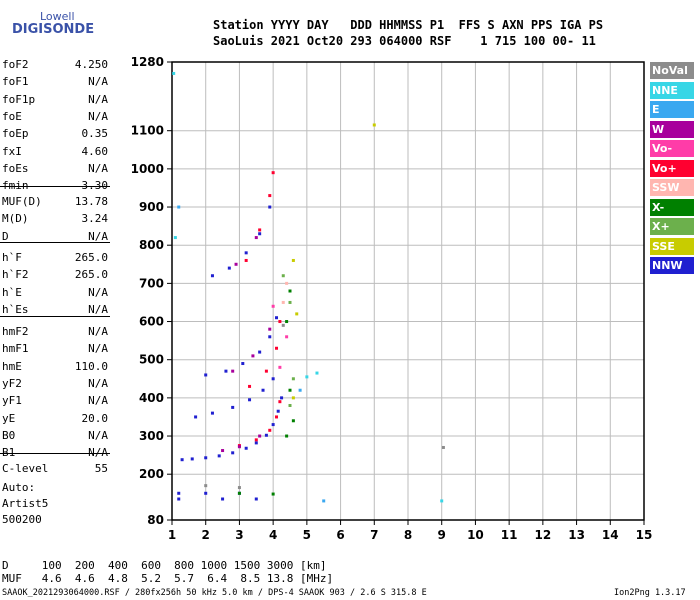 The image size is (700, 600). I want to click on param-row: fmin 3.30, so click(55, 187).